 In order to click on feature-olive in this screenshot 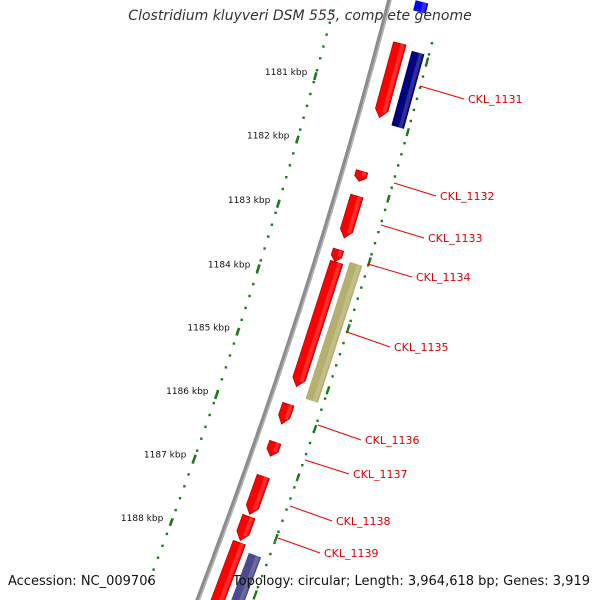, I will do `click(334, 332)`.